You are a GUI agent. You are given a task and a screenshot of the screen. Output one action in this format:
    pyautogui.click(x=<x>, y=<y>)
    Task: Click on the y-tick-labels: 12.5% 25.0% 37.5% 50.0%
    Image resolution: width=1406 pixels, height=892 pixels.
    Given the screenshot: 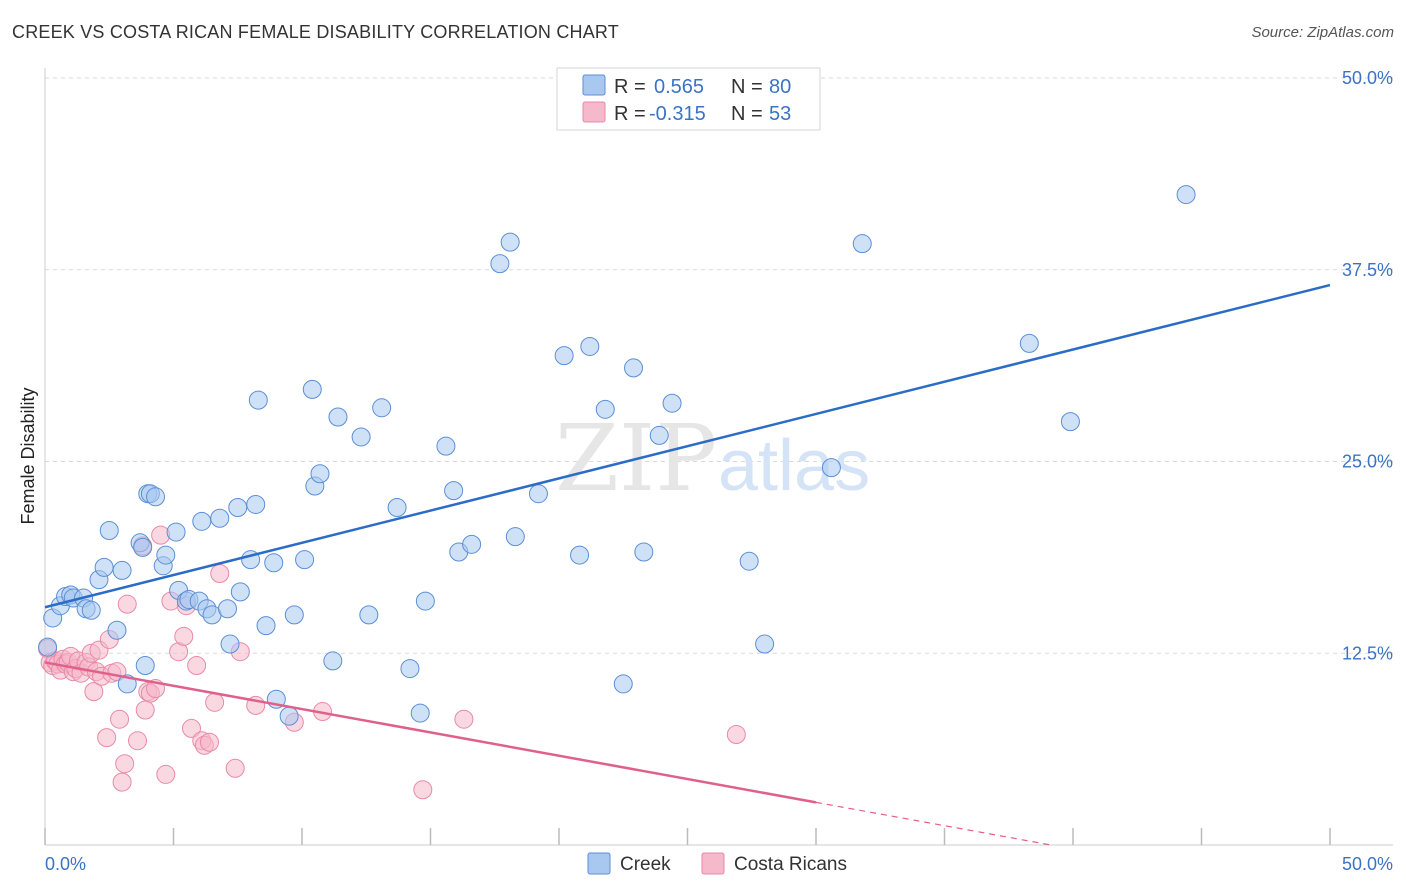 What is the action you would take?
    pyautogui.click(x=1367, y=365)
    